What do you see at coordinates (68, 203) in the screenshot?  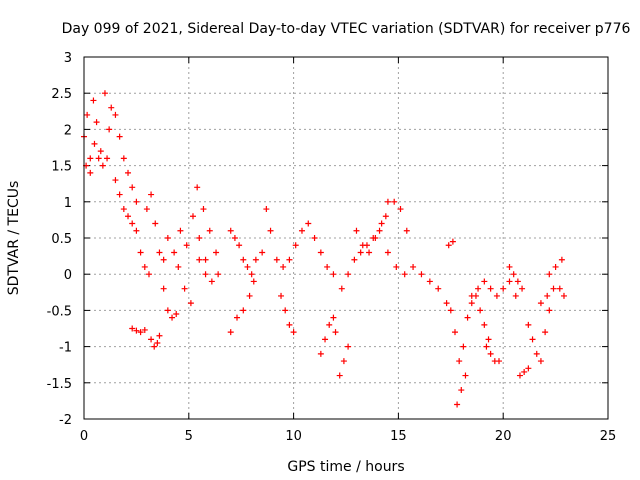 I see `y-tick-label: 1` at bounding box center [68, 203].